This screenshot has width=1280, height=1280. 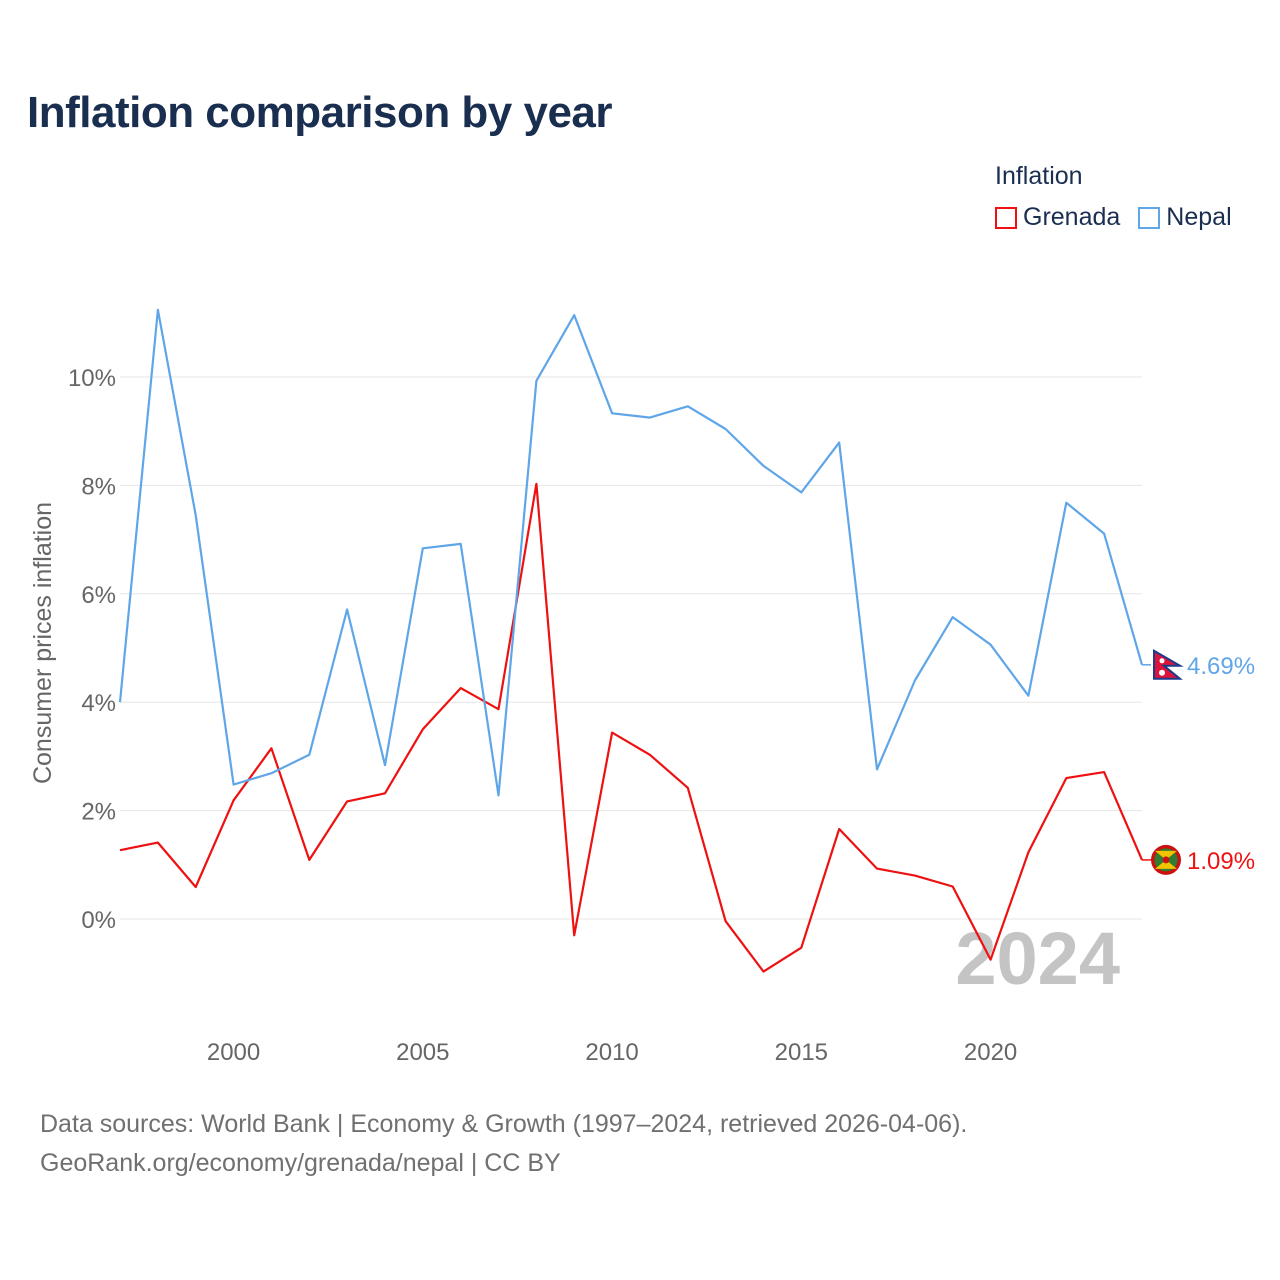 I want to click on legend-item-grenada: Grenada, so click(x=1057, y=217).